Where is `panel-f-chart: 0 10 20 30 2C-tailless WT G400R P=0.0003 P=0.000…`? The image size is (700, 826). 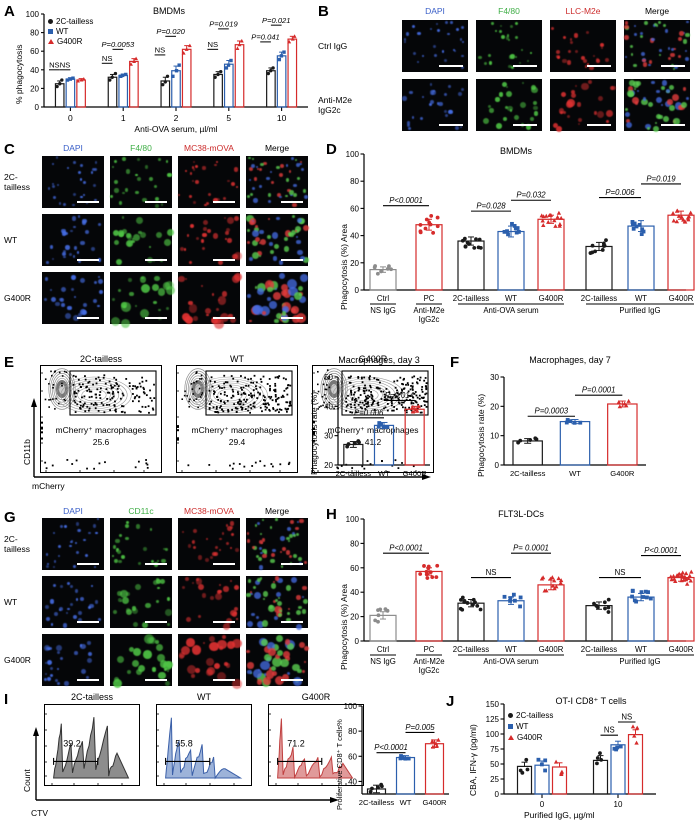
panel-f-chart: 0 10 20 30 2C-tailless WT G400R P=0.0003 P=0.000… is located at coordinates (568, 425).